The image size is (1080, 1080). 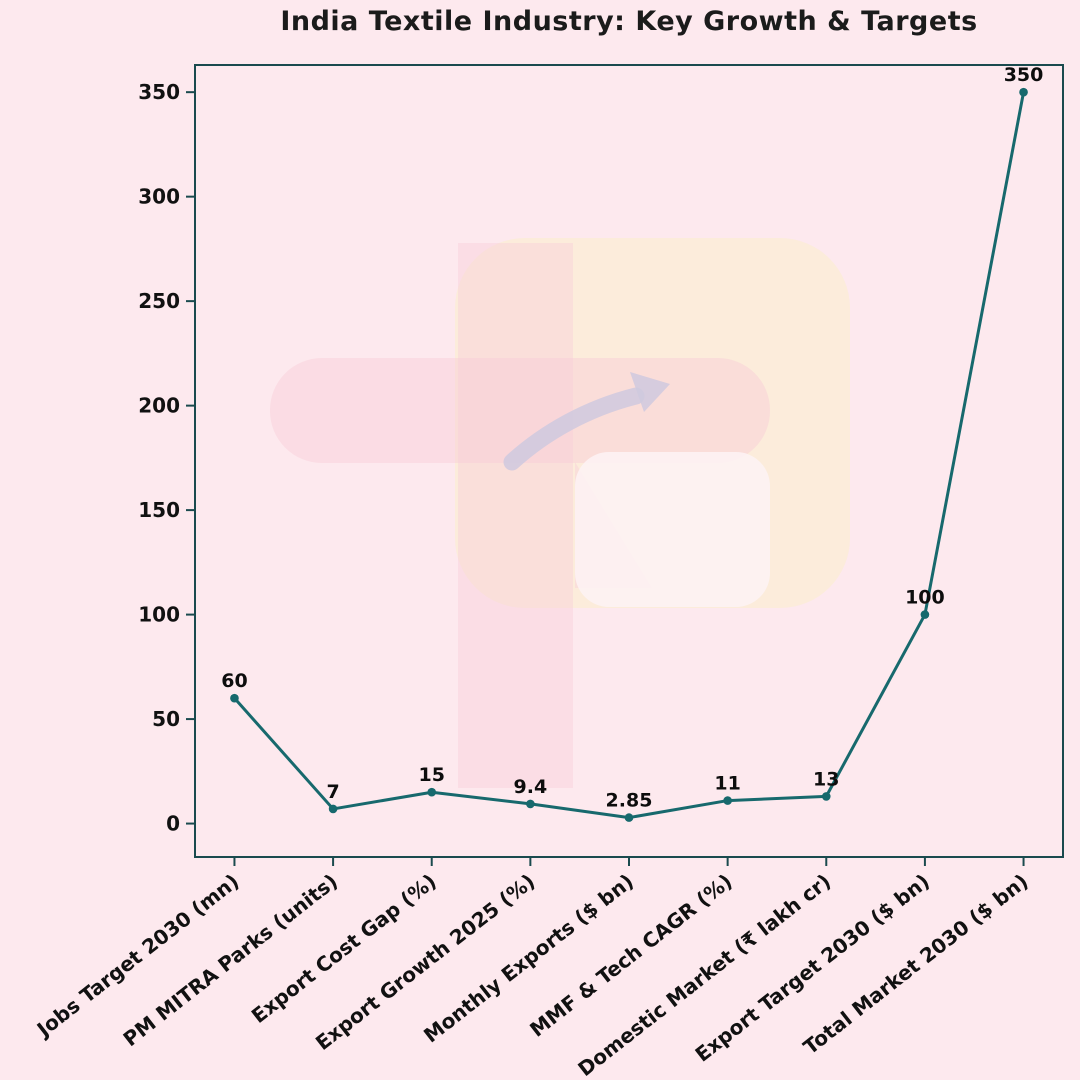 What do you see at coordinates (159, 406) in the screenshot?
I see `y-tick-label: 200` at bounding box center [159, 406].